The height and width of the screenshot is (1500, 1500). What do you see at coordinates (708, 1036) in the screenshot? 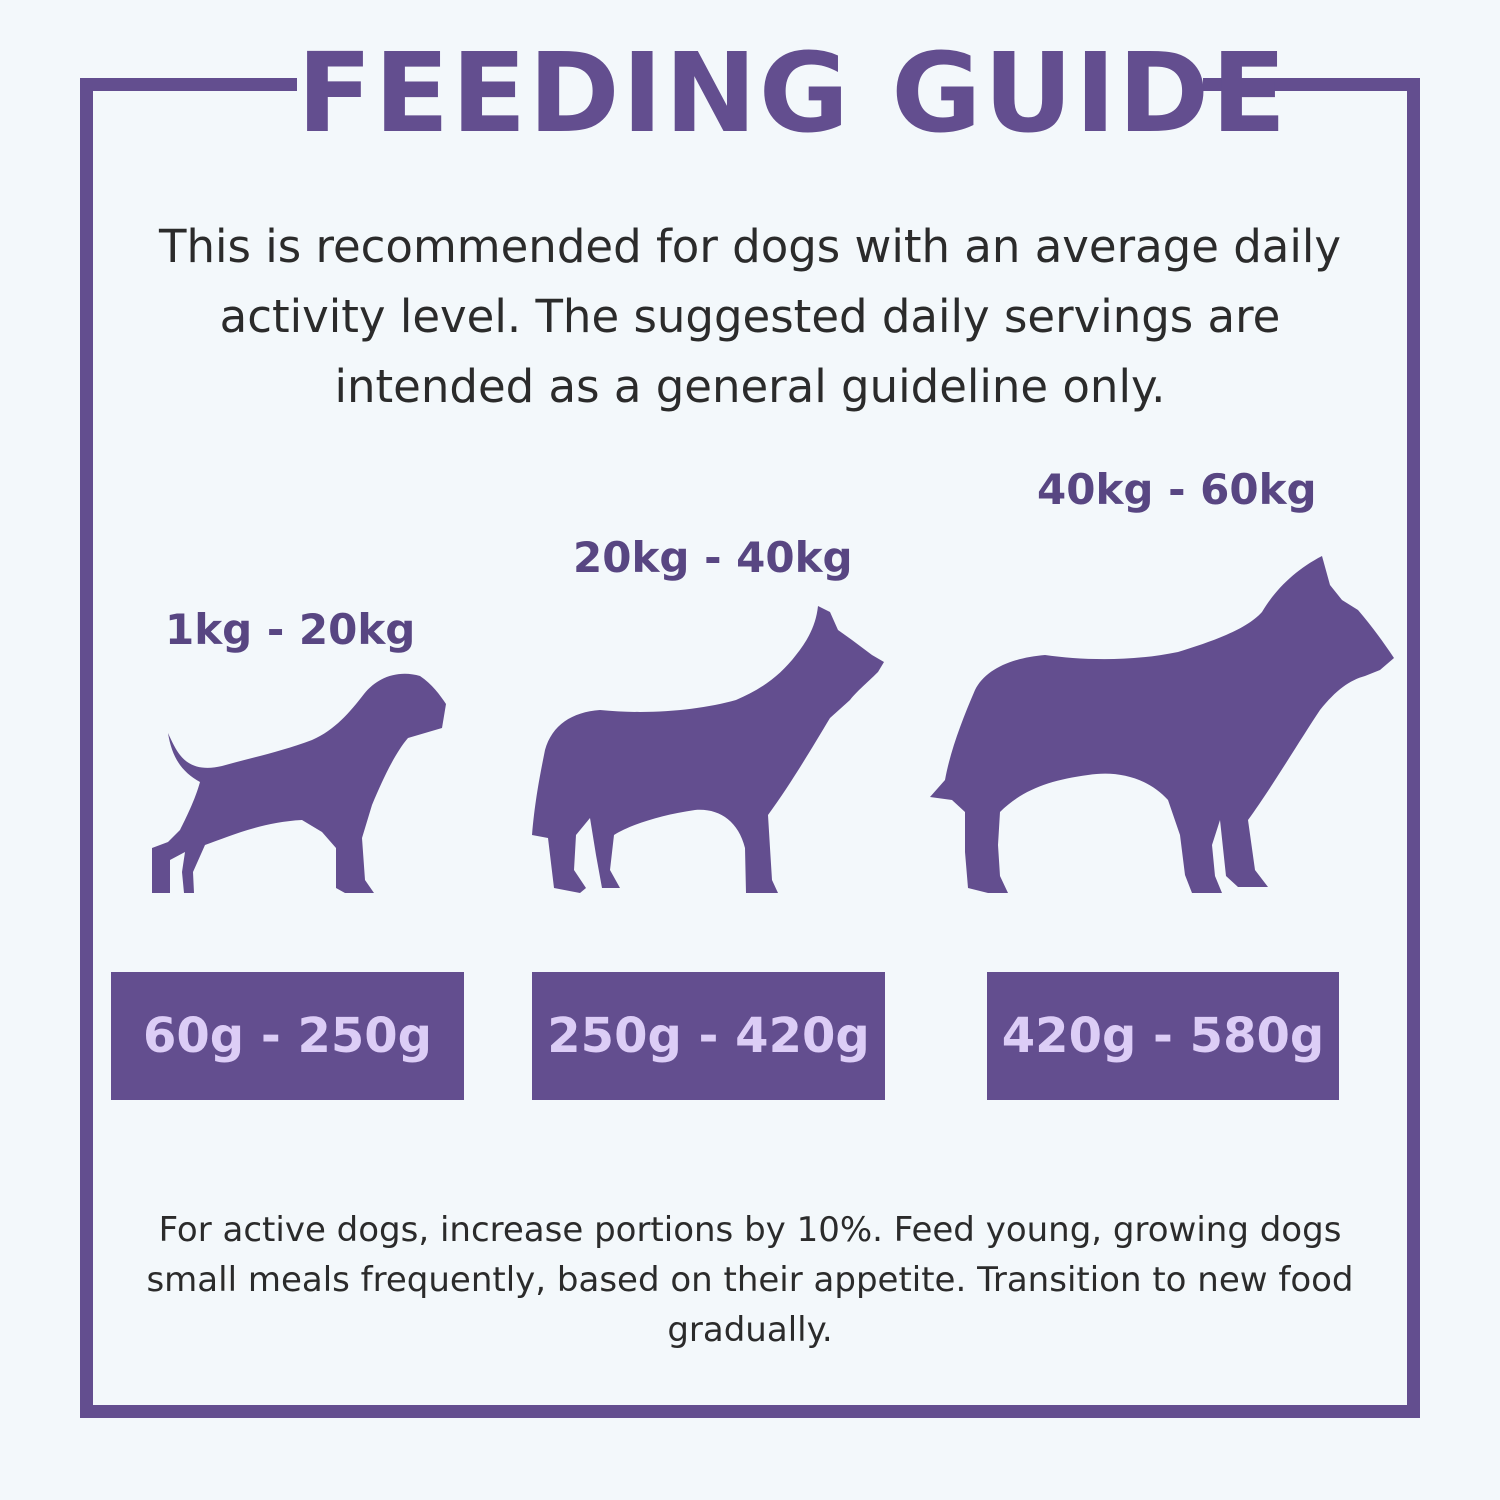
I see `portion-box-medium: 250g - 420g` at bounding box center [708, 1036].